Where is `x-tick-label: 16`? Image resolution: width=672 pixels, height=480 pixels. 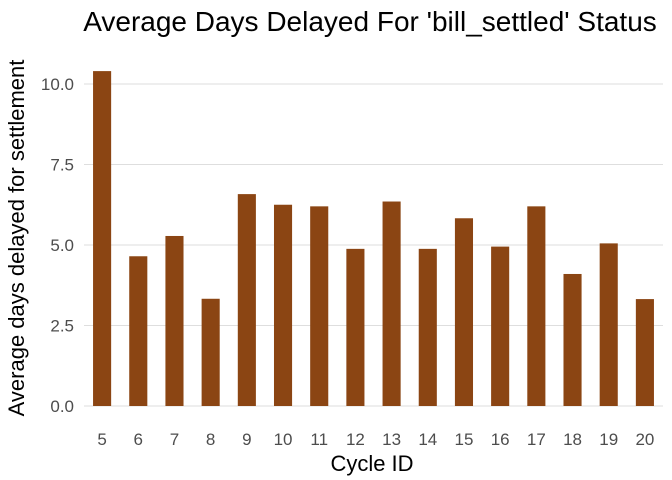
x-tick-label: 16 is located at coordinates (500, 439).